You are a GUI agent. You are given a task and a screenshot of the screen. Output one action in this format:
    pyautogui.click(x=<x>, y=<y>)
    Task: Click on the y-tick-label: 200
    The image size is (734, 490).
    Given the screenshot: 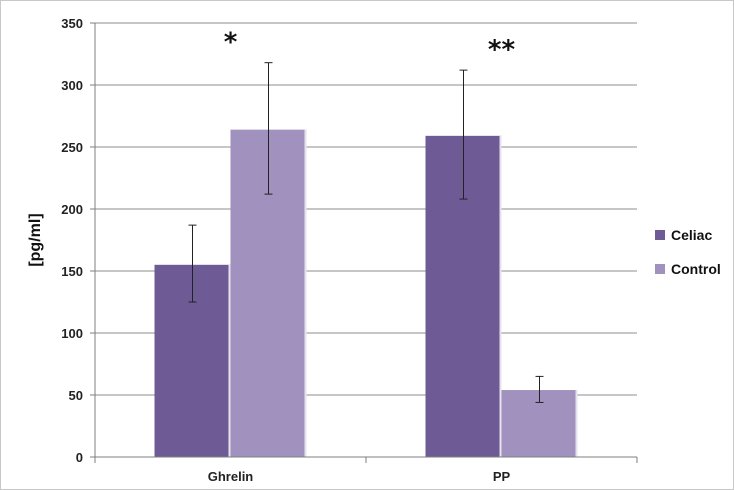 What is the action you would take?
    pyautogui.click(x=72, y=209)
    